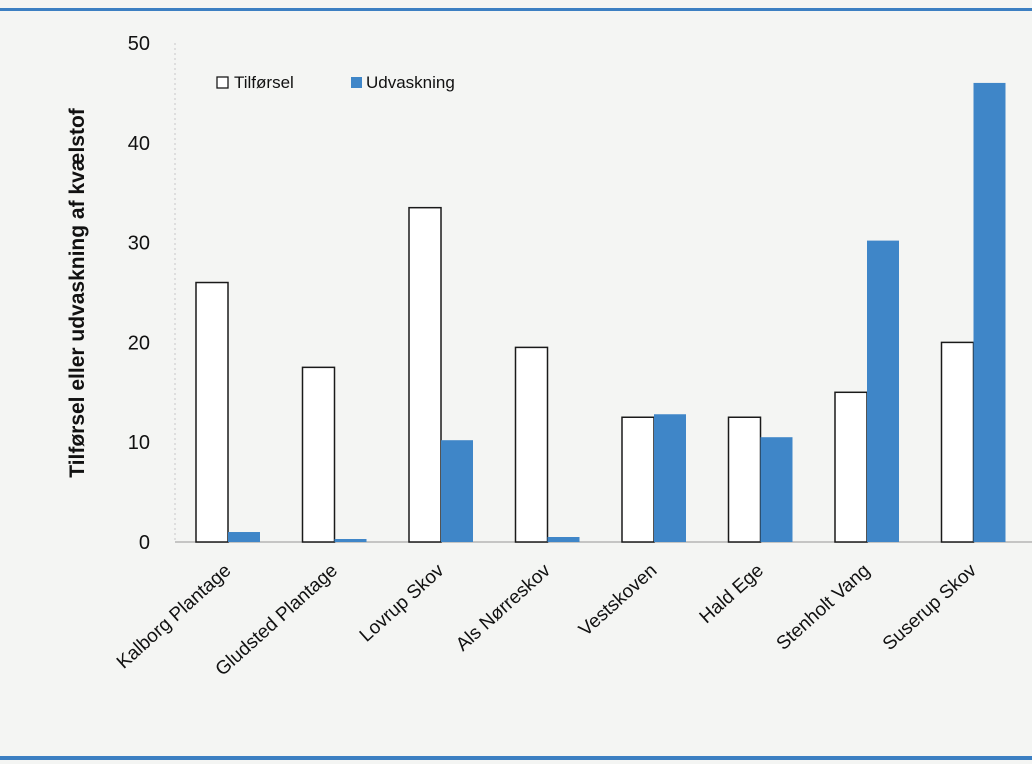  Describe the element at coordinates (516, 9) in the screenshot. I see `top-accent-line` at that location.